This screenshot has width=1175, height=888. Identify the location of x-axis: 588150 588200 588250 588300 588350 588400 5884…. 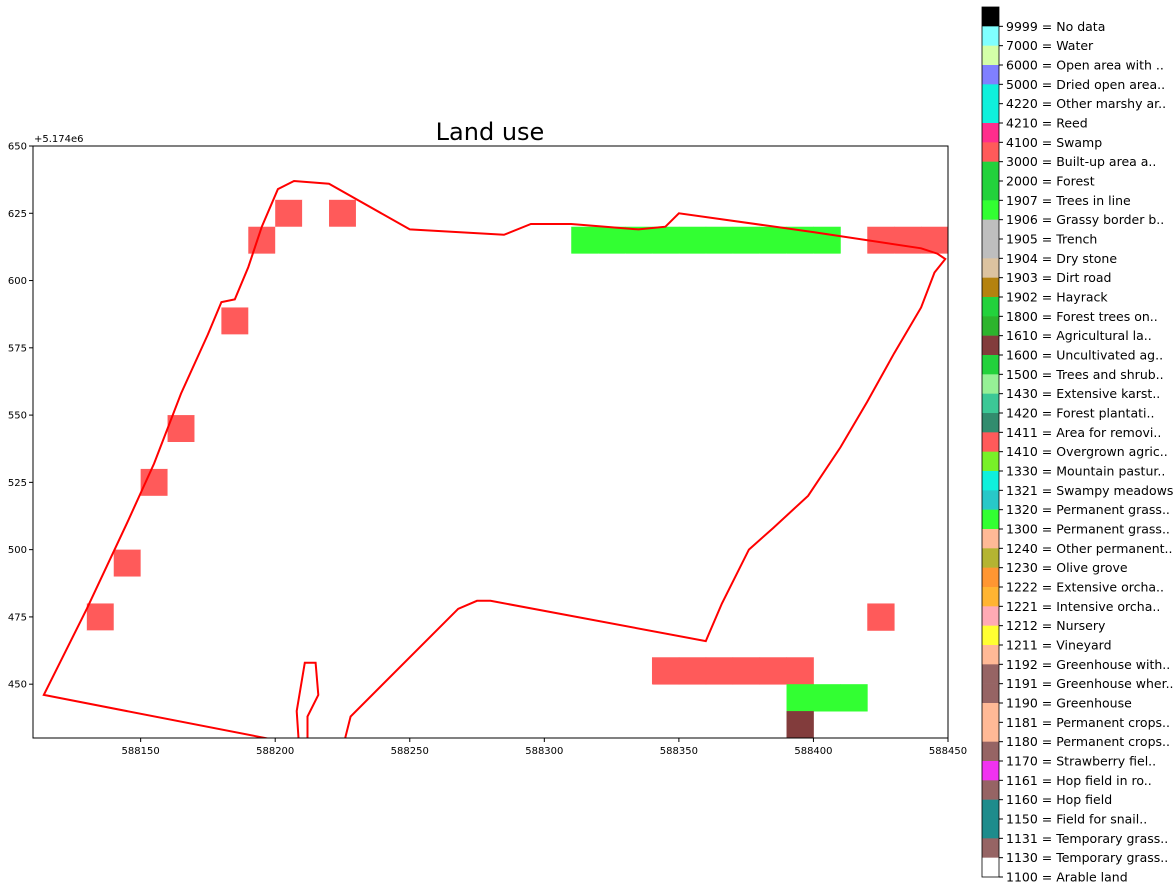
(544, 747).